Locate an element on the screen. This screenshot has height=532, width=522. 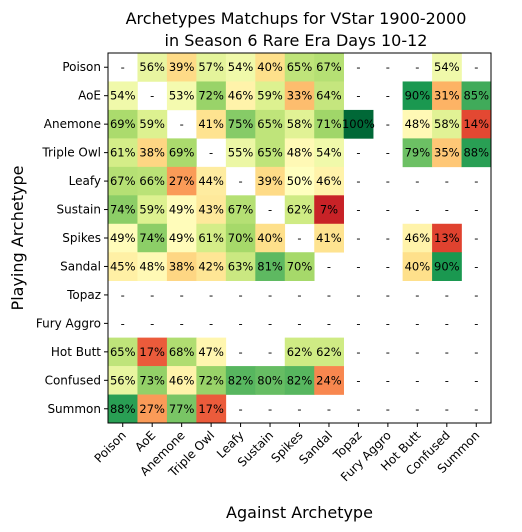
x-tick-label: Poison is located at coordinates (110, 446).